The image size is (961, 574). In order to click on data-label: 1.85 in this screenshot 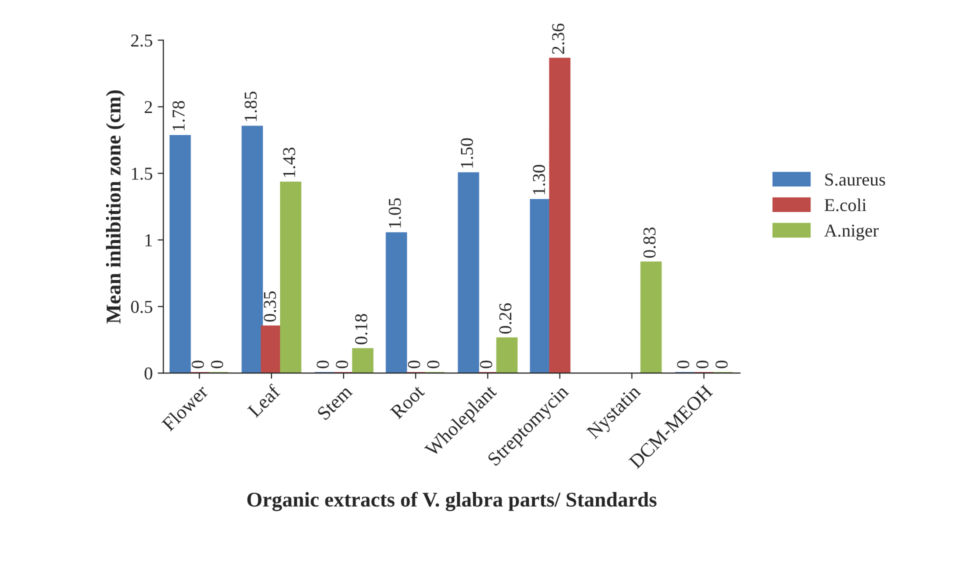, I will do `click(250, 106)`.